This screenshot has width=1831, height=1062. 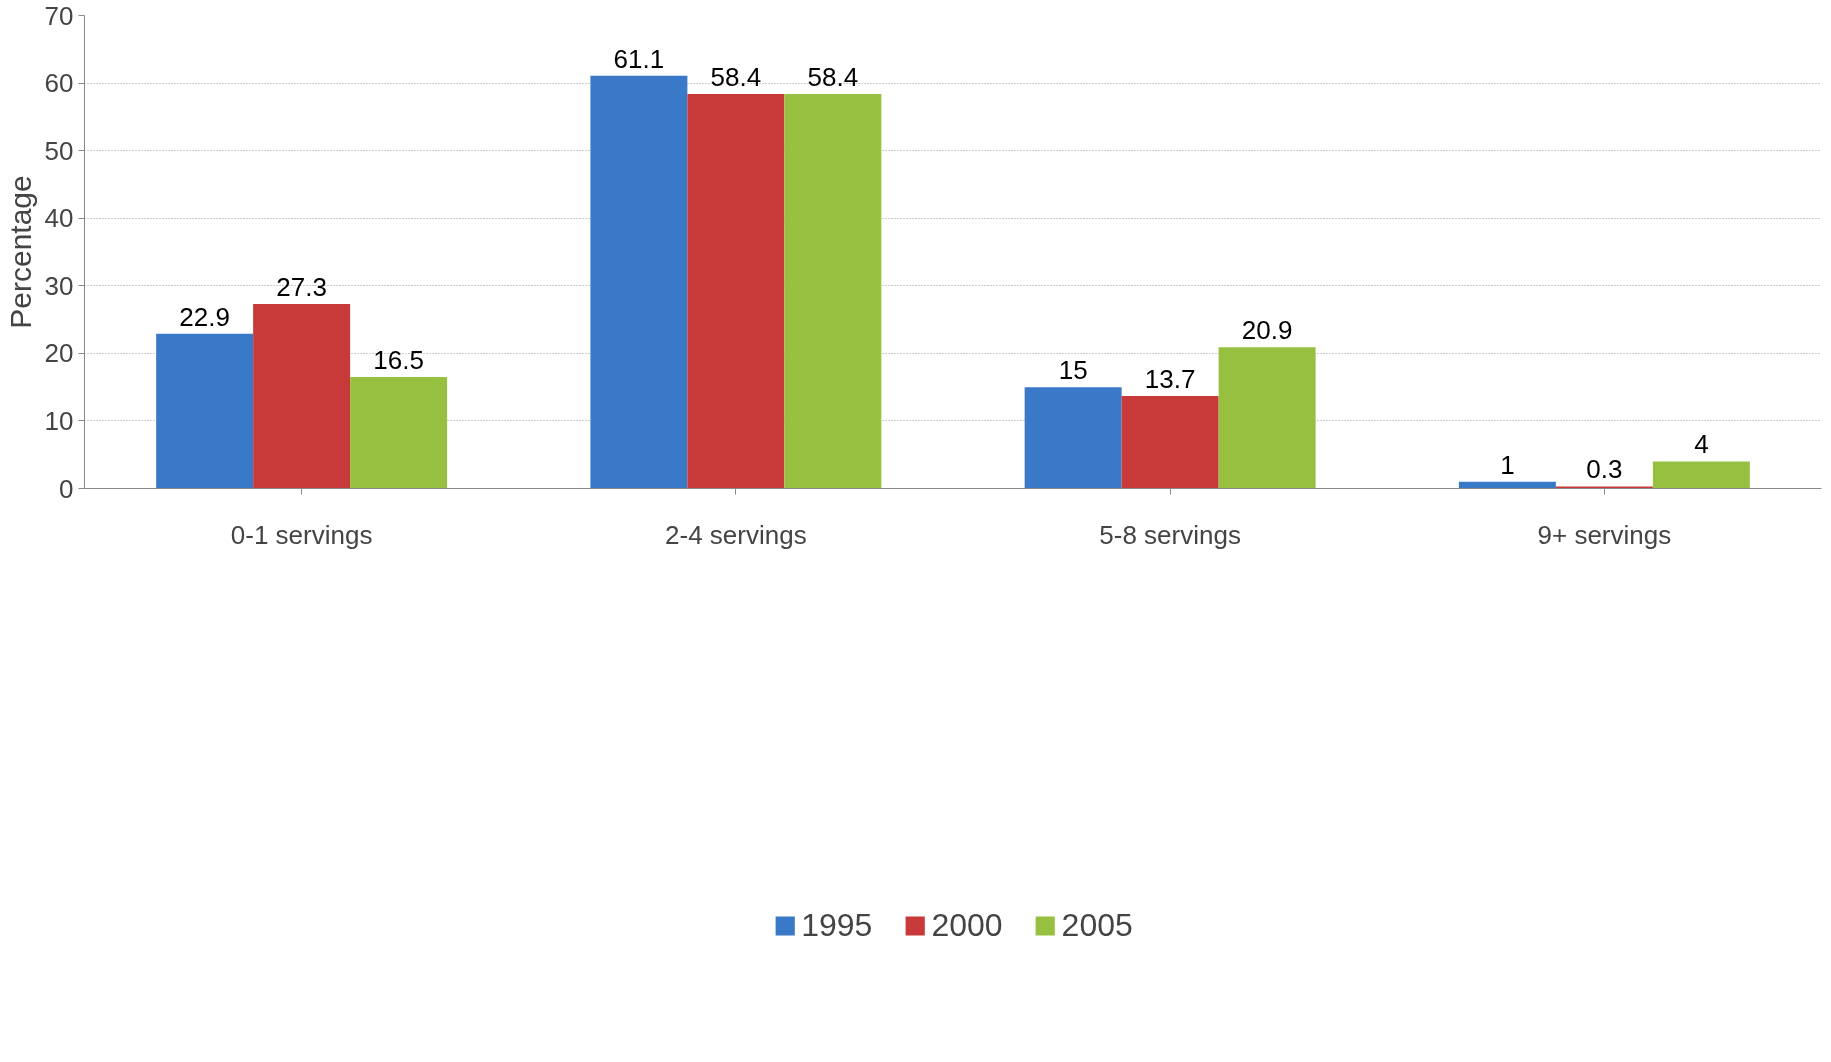 What do you see at coordinates (1604, 534) in the screenshot?
I see `x-tick-label: 9+ servings` at bounding box center [1604, 534].